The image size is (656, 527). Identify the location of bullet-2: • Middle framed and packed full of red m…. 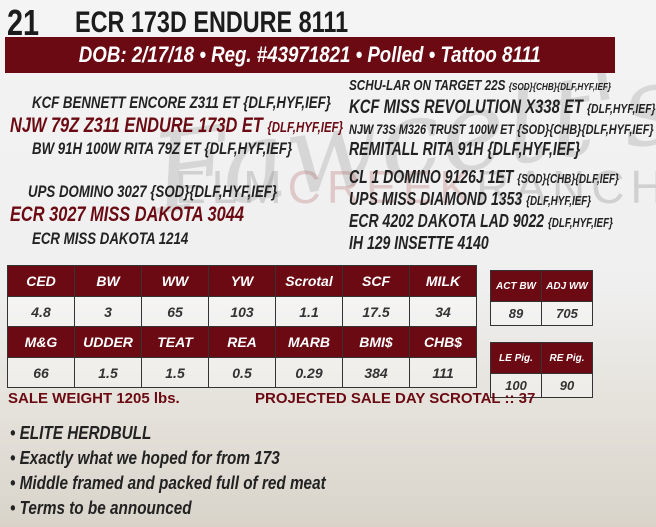
(168, 483).